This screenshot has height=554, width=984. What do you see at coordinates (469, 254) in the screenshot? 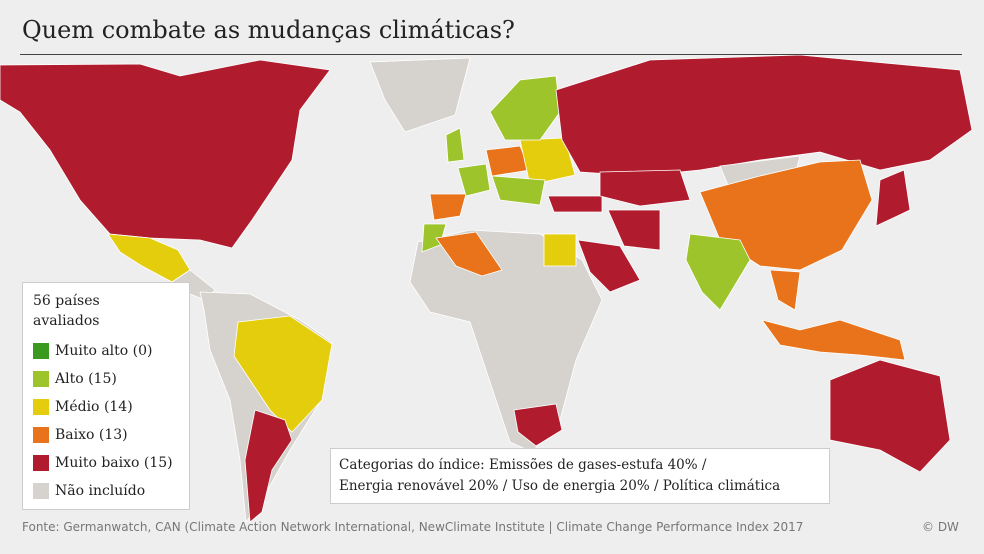
I see `algeria` at bounding box center [469, 254].